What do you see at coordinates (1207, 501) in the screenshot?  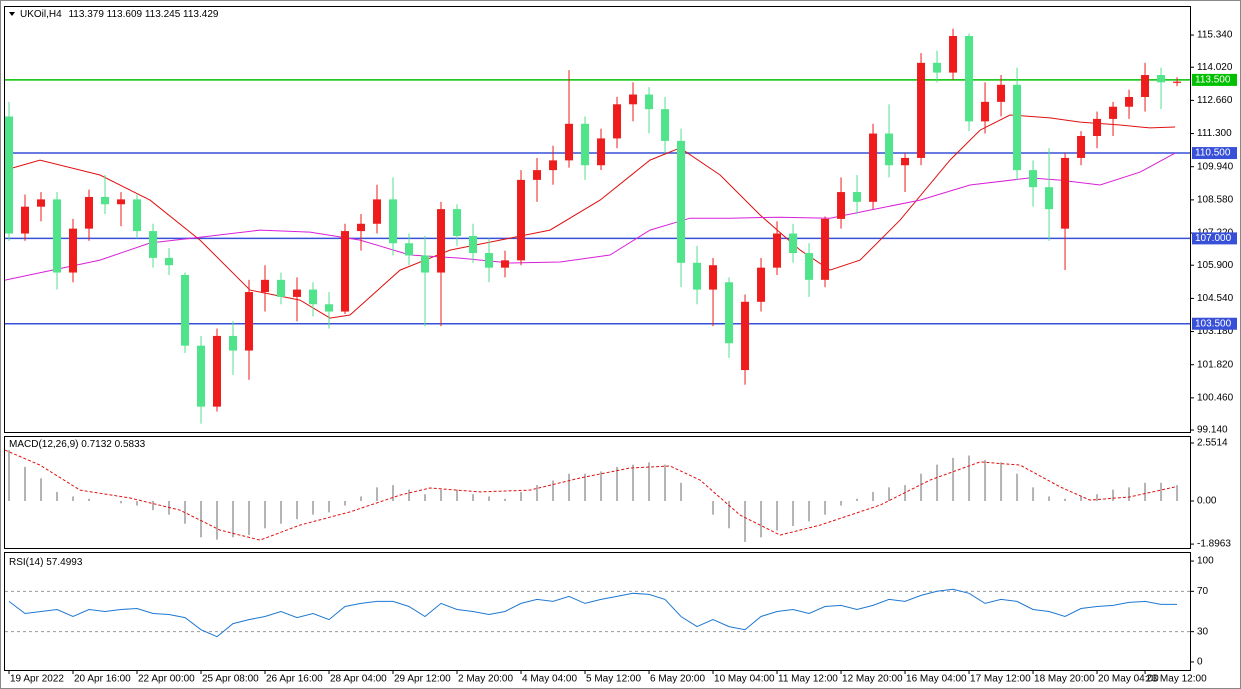 I see `y-tick-label: 0.00` at bounding box center [1207, 501].